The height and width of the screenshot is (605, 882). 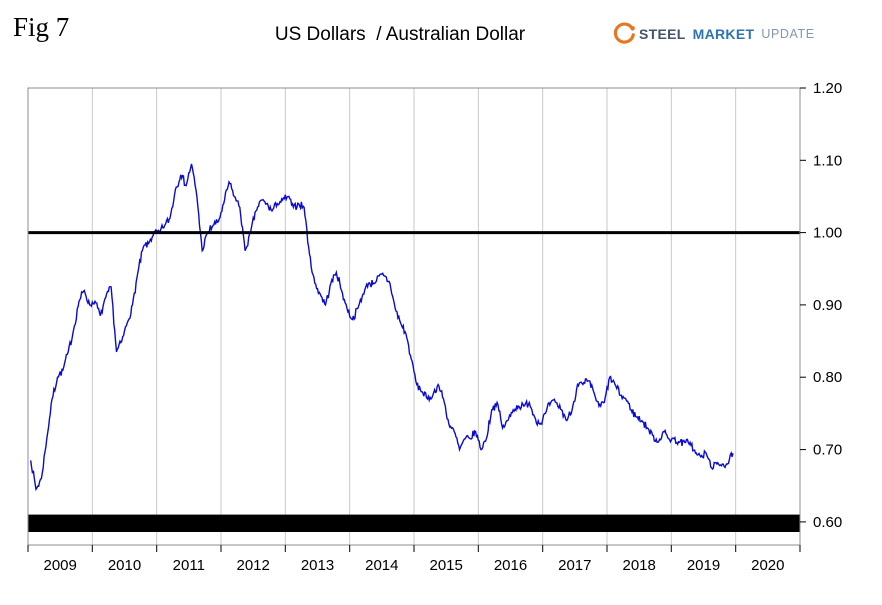 I want to click on x-tick-label: 2017, so click(x=574, y=565).